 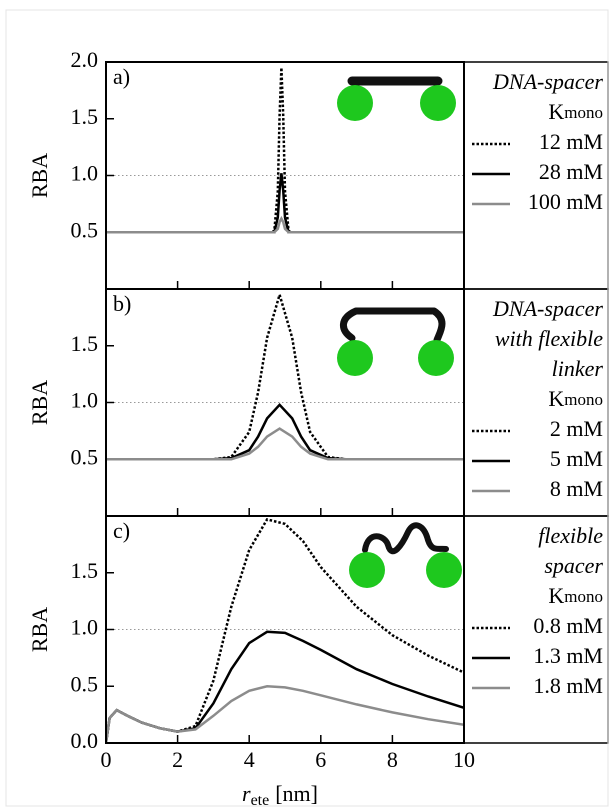 What do you see at coordinates (396, 98) in the screenshot?
I see `icon-a` at bounding box center [396, 98].